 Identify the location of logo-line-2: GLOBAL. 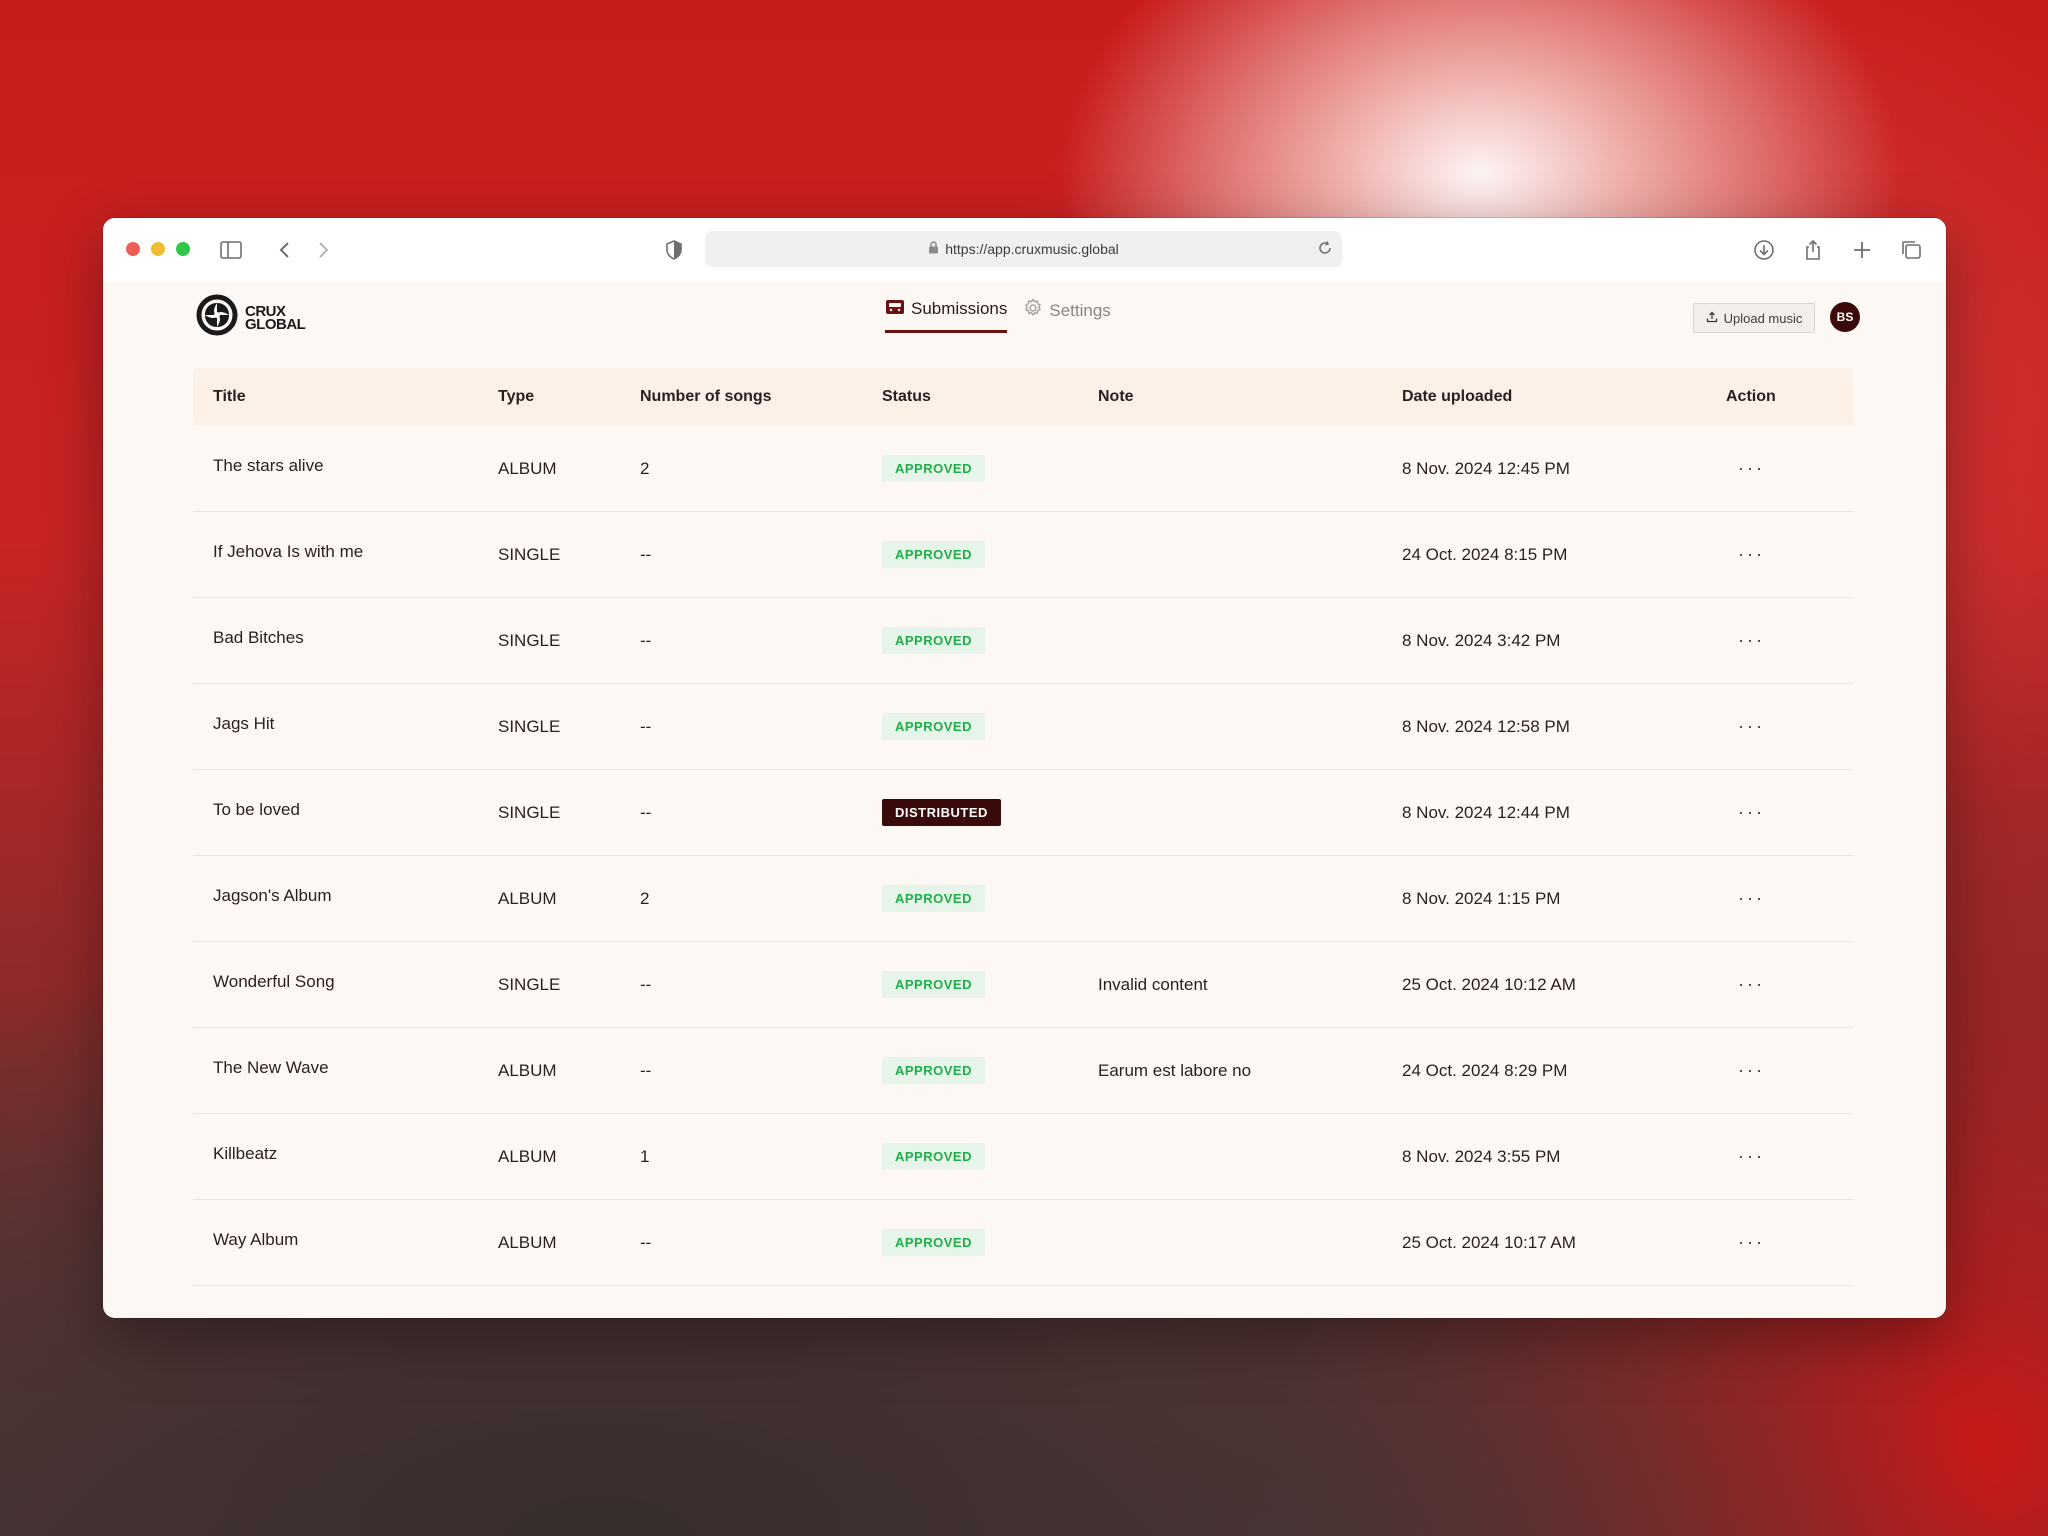
(275, 324).